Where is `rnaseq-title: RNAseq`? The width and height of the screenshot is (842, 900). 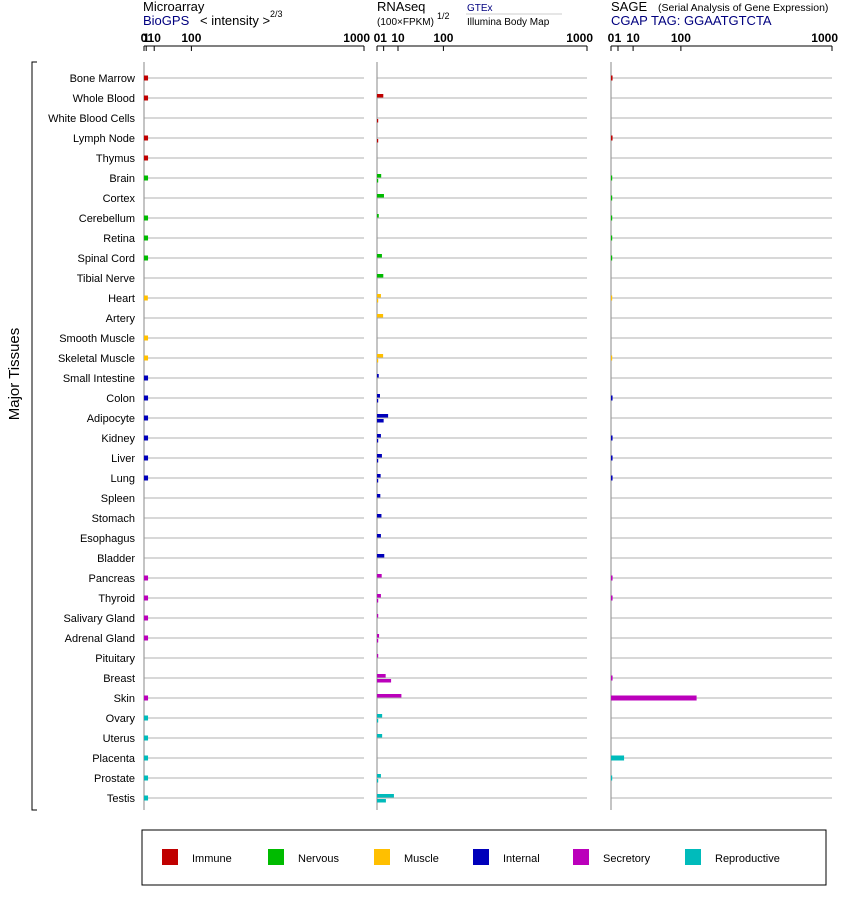
rnaseq-title: RNAseq is located at coordinates (401, 7).